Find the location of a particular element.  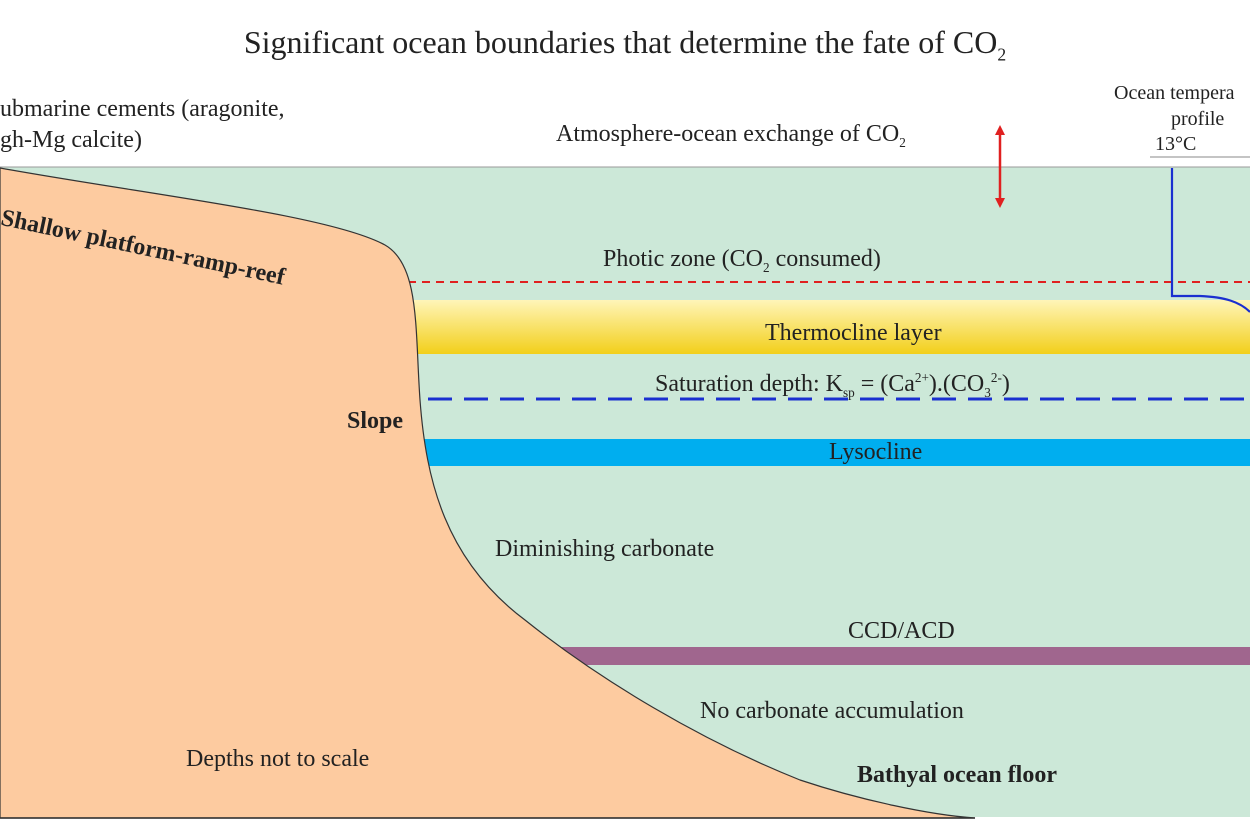

cements-label-line1: ubmarine cements (aragonite, is located at coordinates (142, 109).